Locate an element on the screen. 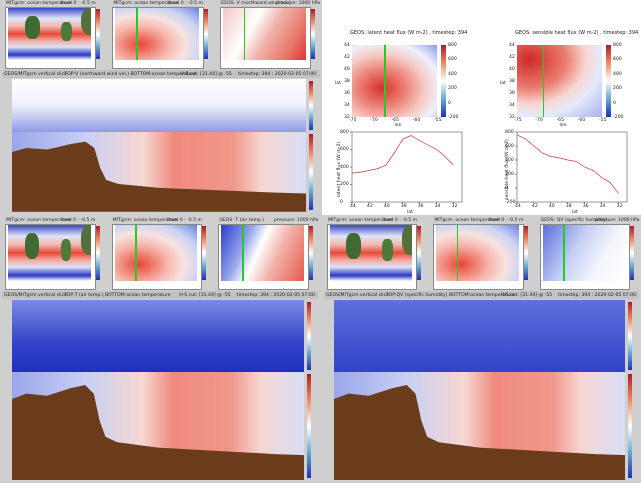  slice-header is located at coordinates (481, 295).